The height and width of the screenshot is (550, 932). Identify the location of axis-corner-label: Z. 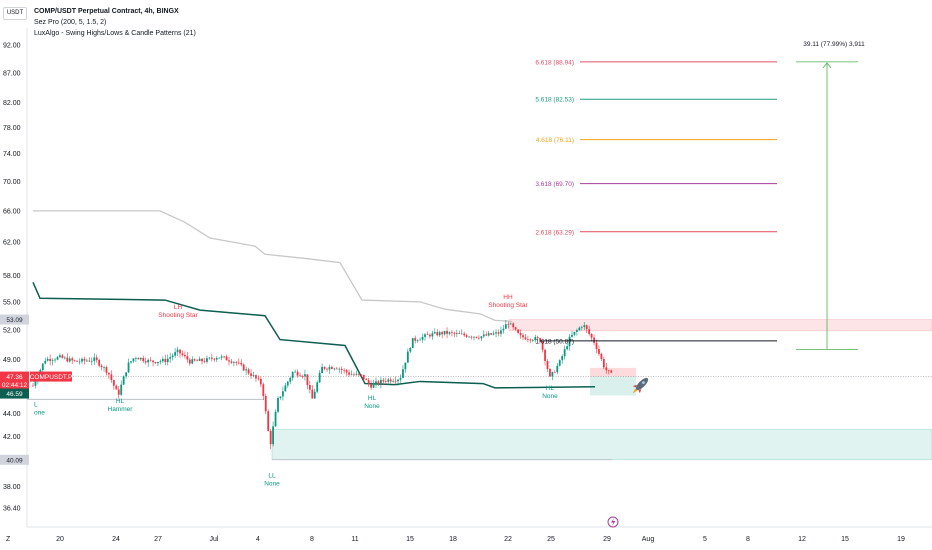
(8, 539).